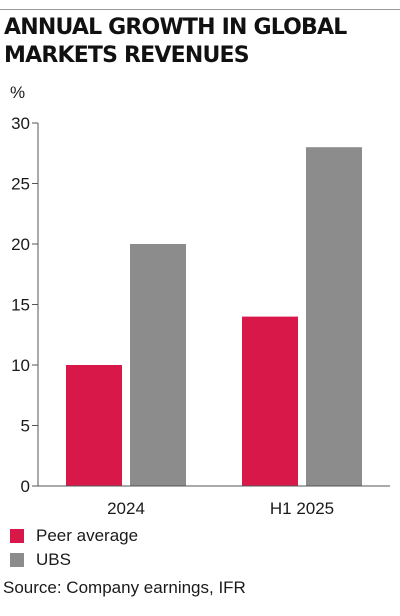  I want to click on legend-label: Peer average, so click(87, 535).